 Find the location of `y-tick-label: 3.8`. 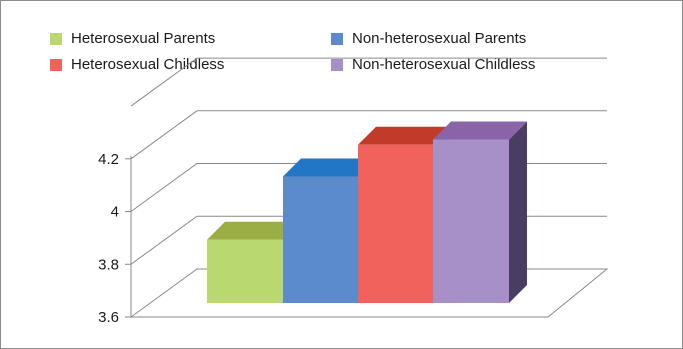

y-tick-label: 3.8 is located at coordinates (108, 264).